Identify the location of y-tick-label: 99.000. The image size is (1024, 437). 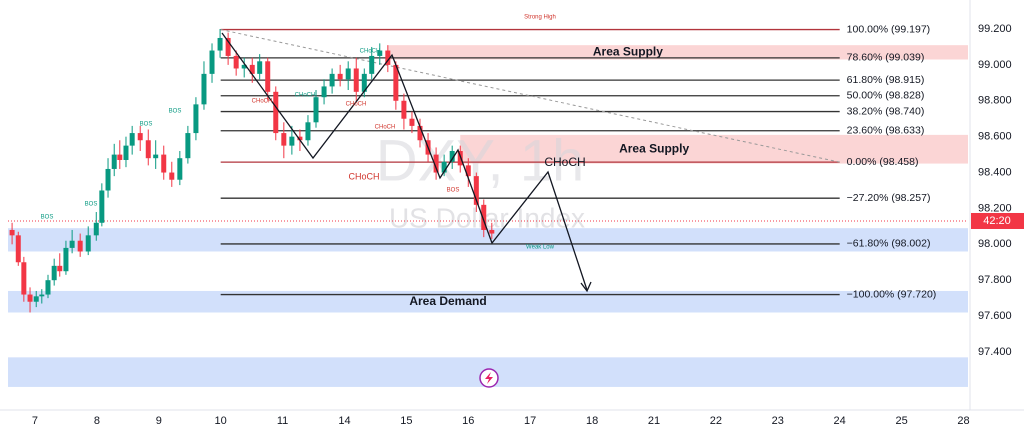
(995, 65).